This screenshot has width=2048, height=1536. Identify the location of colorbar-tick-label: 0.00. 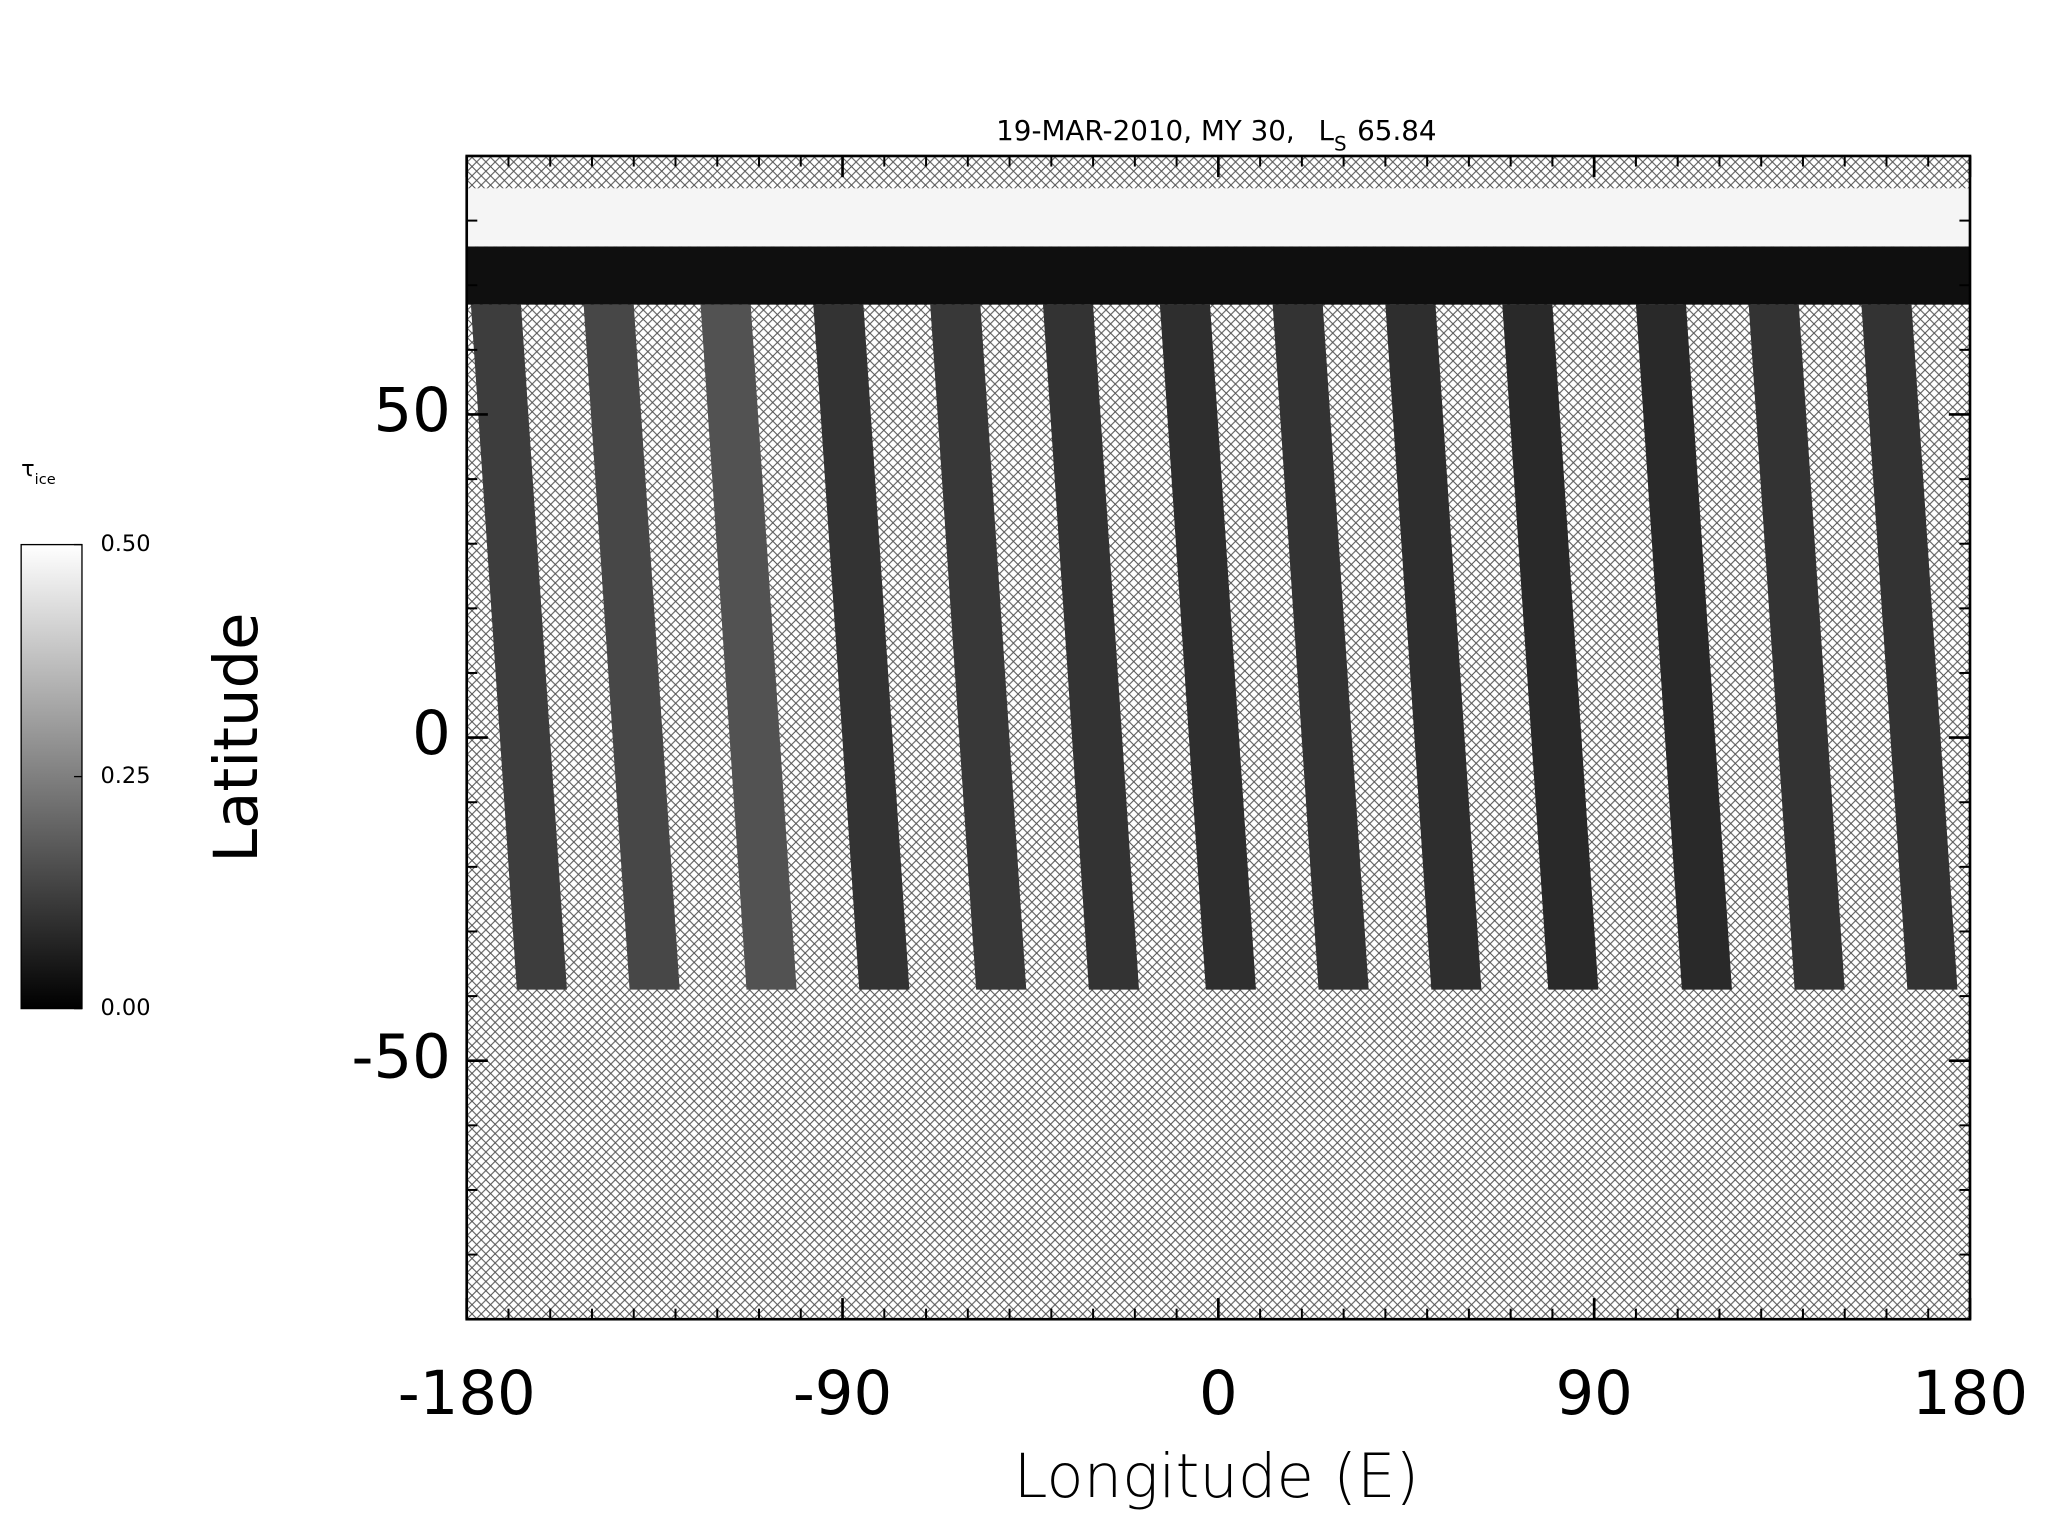
(125, 1008).